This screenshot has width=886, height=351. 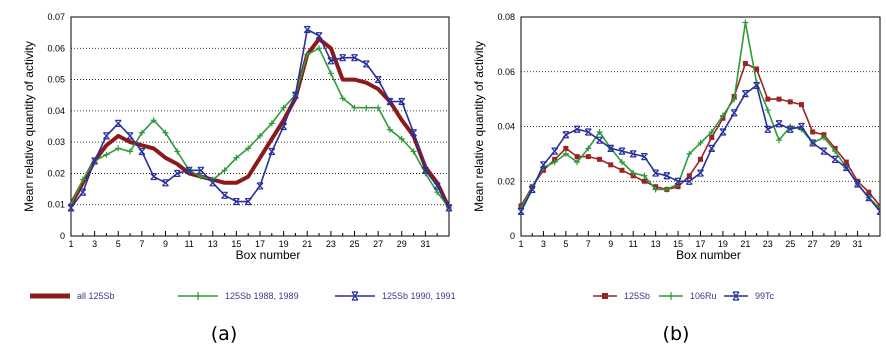 What do you see at coordinates (238, 296) in the screenshot?
I see `legend-item-2: 125Sb 1988, 1989` at bounding box center [238, 296].